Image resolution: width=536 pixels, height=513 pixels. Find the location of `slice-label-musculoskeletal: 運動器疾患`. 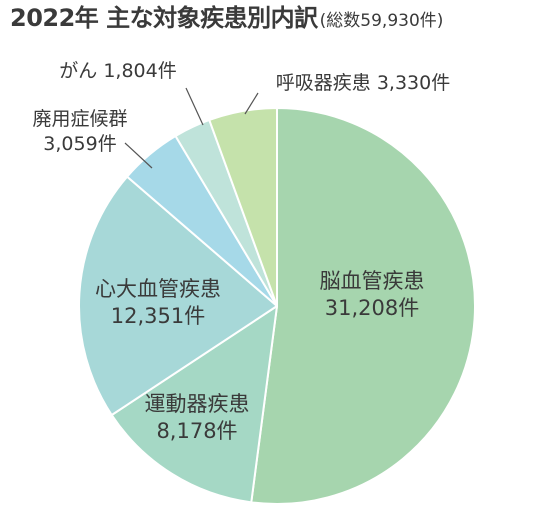

slice-label-musculoskeletal: 運動器疾患 is located at coordinates (197, 404).